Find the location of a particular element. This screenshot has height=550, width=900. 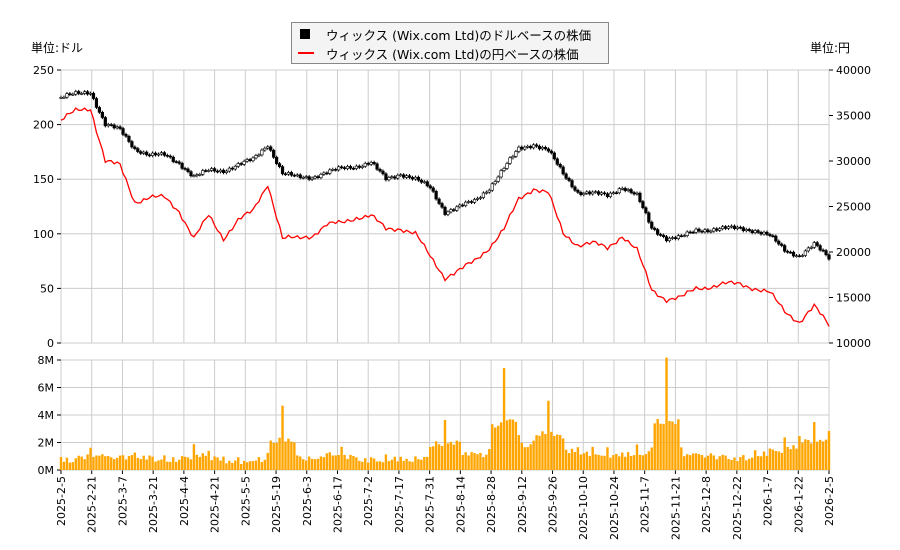

legend-label-jpy: ウィックス (Wix.com Ltd)の円ベースの株価 is located at coordinates (452, 54).